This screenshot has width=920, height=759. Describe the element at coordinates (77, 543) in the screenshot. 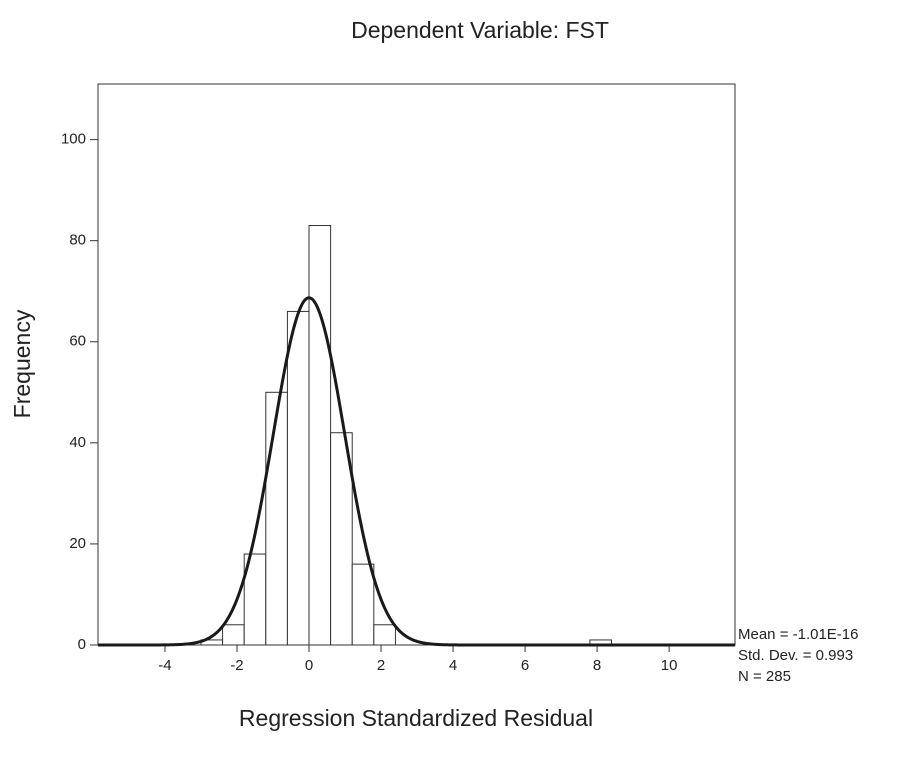

I see `y-tick-label: 20` at that location.